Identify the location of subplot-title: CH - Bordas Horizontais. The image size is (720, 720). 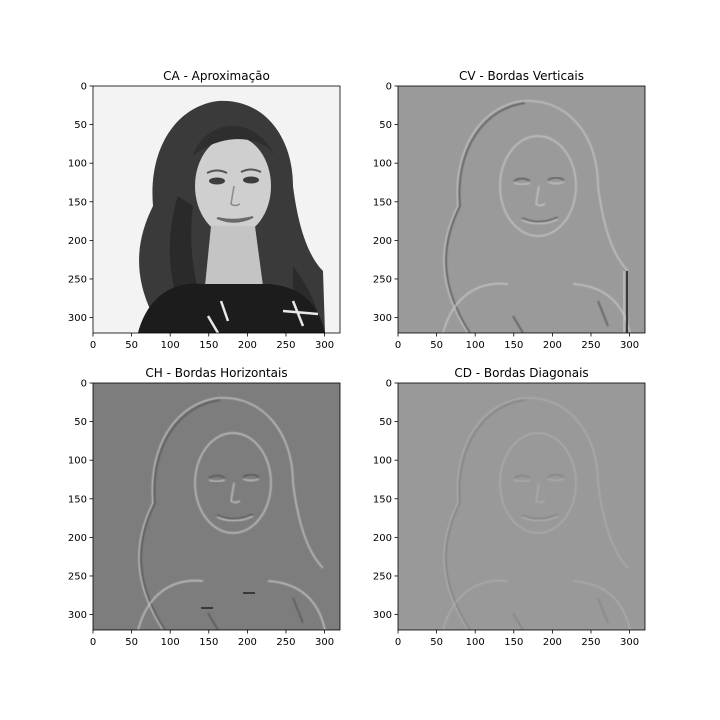
(216, 373).